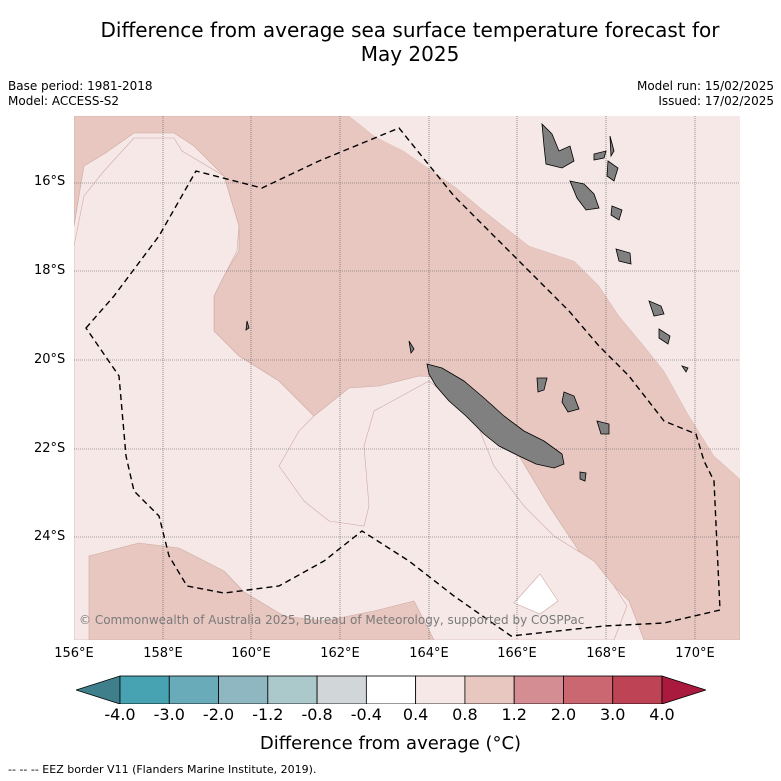  What do you see at coordinates (80, 86) in the screenshot?
I see `base-period: Base period: 1981-2018` at bounding box center [80, 86].